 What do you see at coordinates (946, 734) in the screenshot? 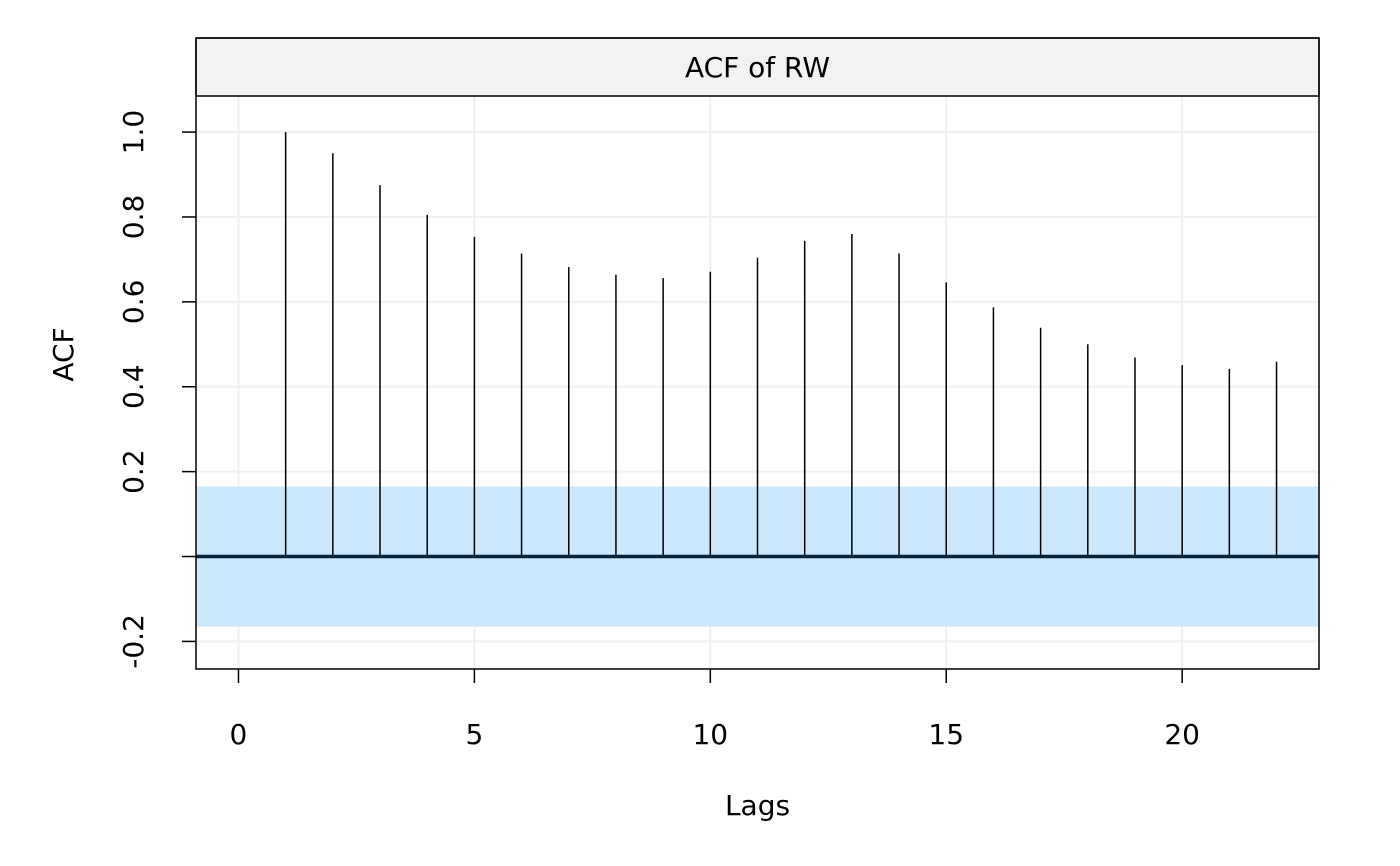
I see `x-tick-label: 15` at bounding box center [946, 734].